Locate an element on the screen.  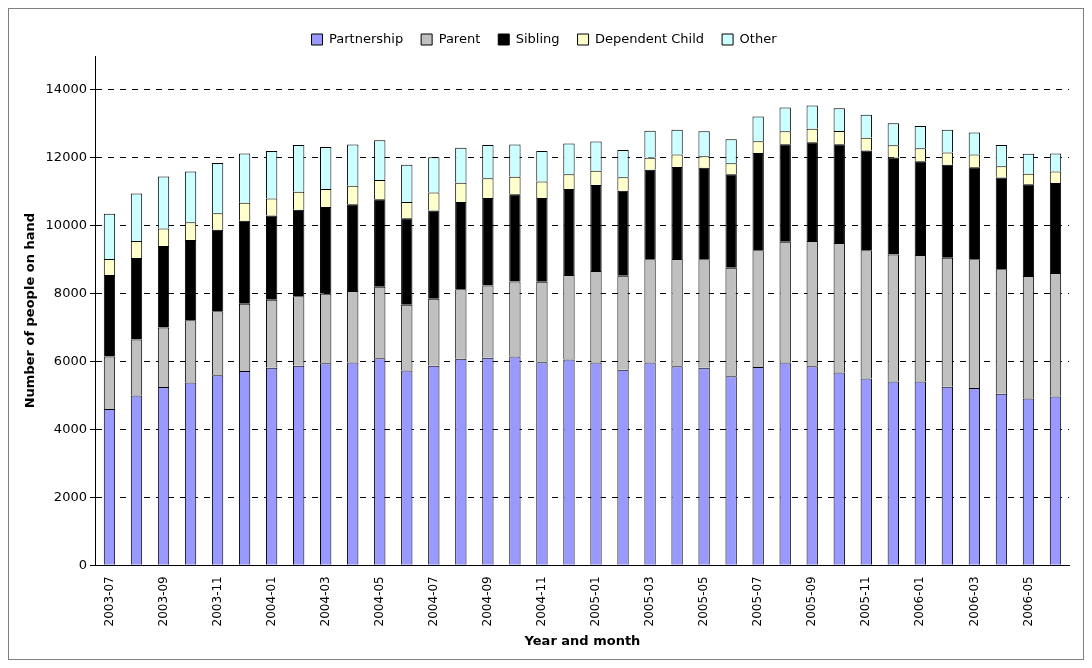
y-tick-label: 0 is located at coordinates (82, 564).